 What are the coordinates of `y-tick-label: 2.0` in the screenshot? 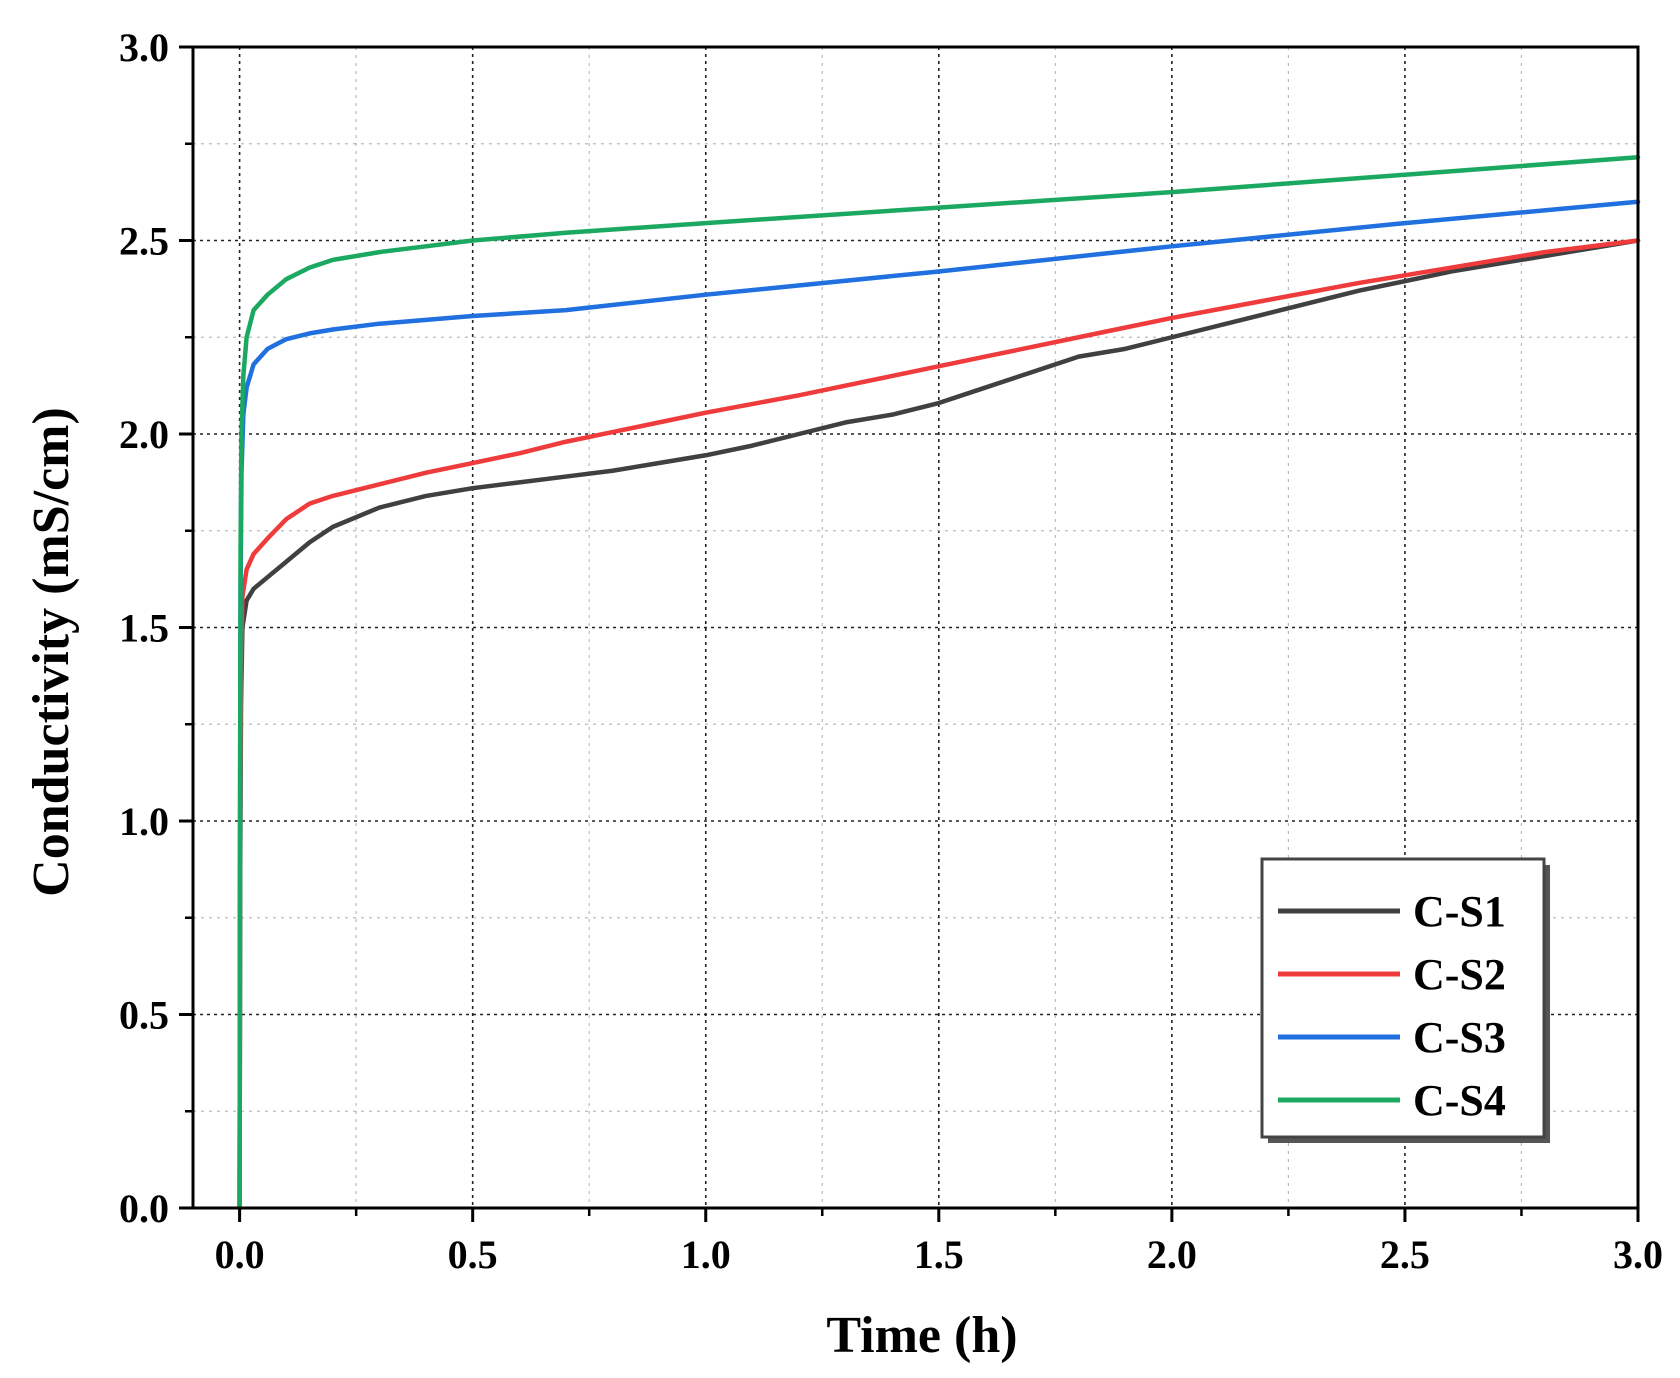 It's located at (144, 434).